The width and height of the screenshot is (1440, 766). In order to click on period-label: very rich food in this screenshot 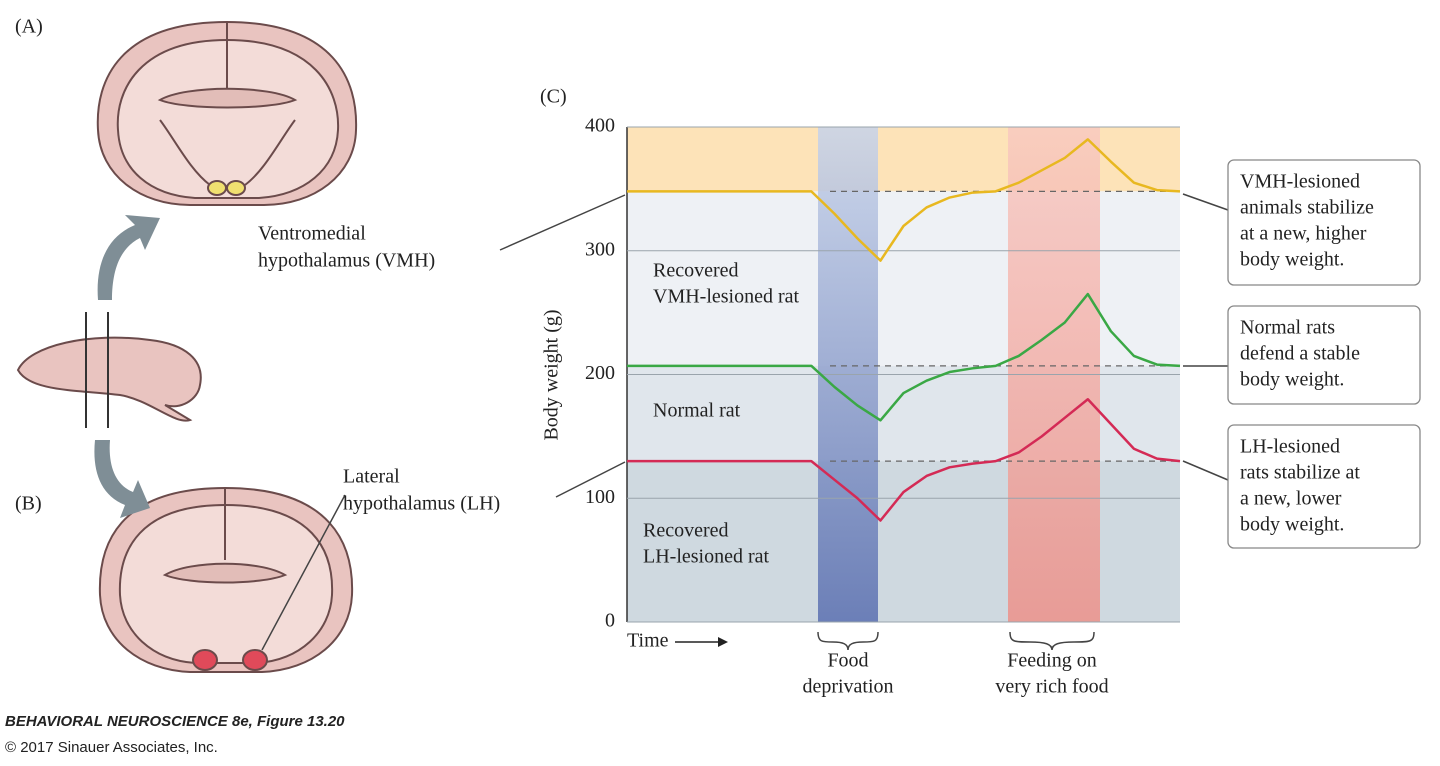, I will do `click(1051, 687)`.